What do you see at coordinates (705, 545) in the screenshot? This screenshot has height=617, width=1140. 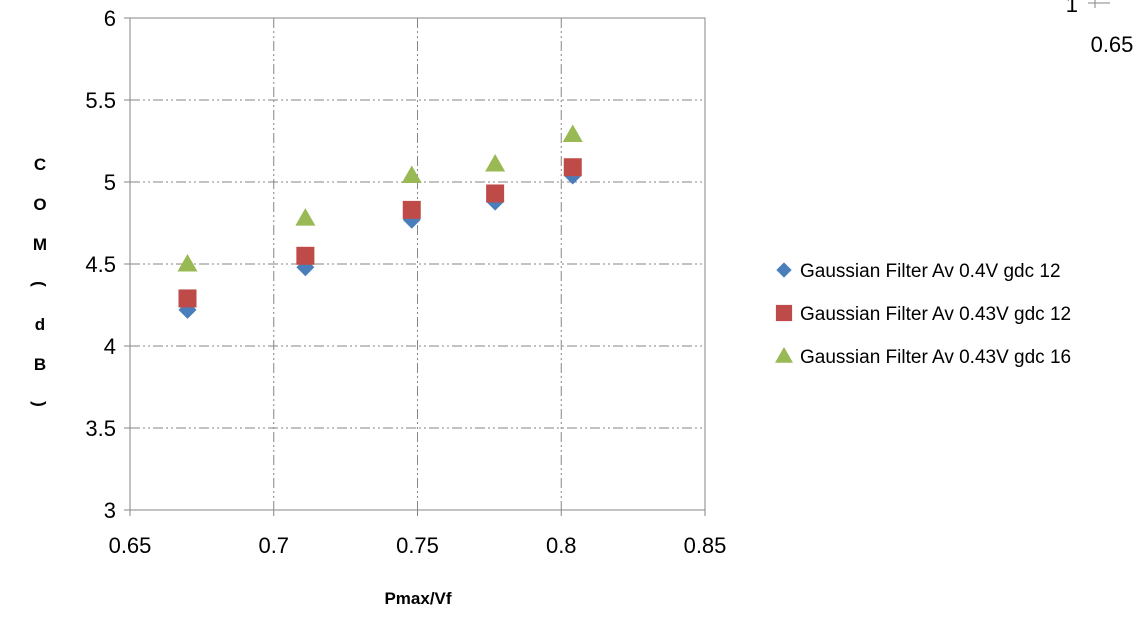 I see `x-tick-label: 0.85` at bounding box center [705, 545].